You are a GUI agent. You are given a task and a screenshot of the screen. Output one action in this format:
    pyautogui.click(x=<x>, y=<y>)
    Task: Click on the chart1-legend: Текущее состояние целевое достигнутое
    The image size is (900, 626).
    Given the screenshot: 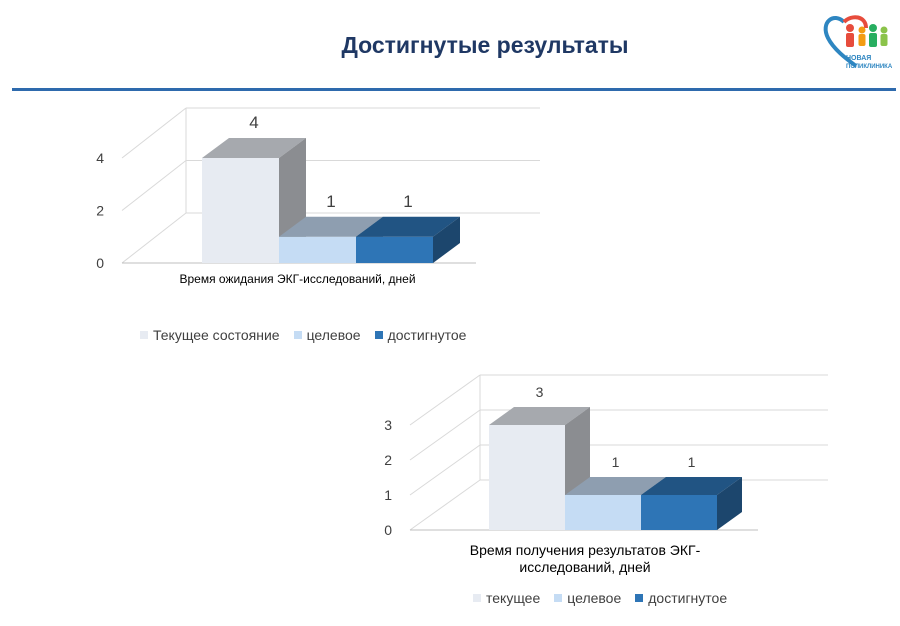 What is the action you would take?
    pyautogui.click(x=310, y=335)
    